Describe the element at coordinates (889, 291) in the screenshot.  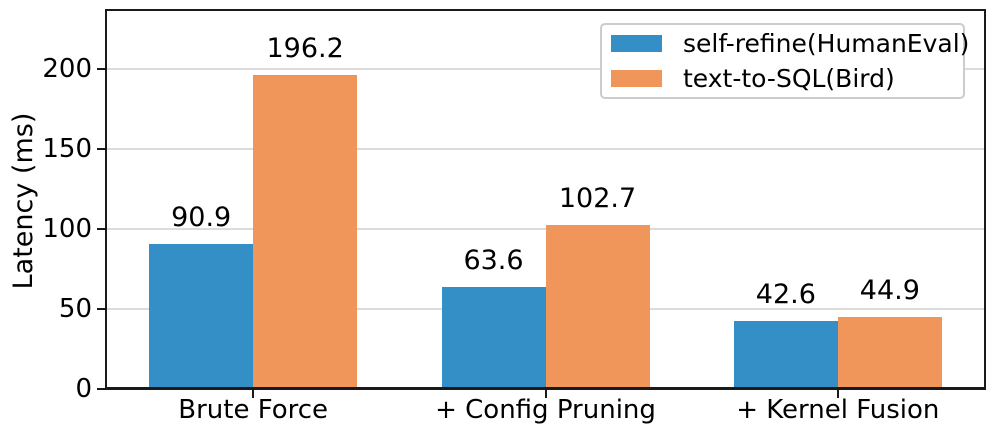
I see `bar-value-label: 44.9` at that location.